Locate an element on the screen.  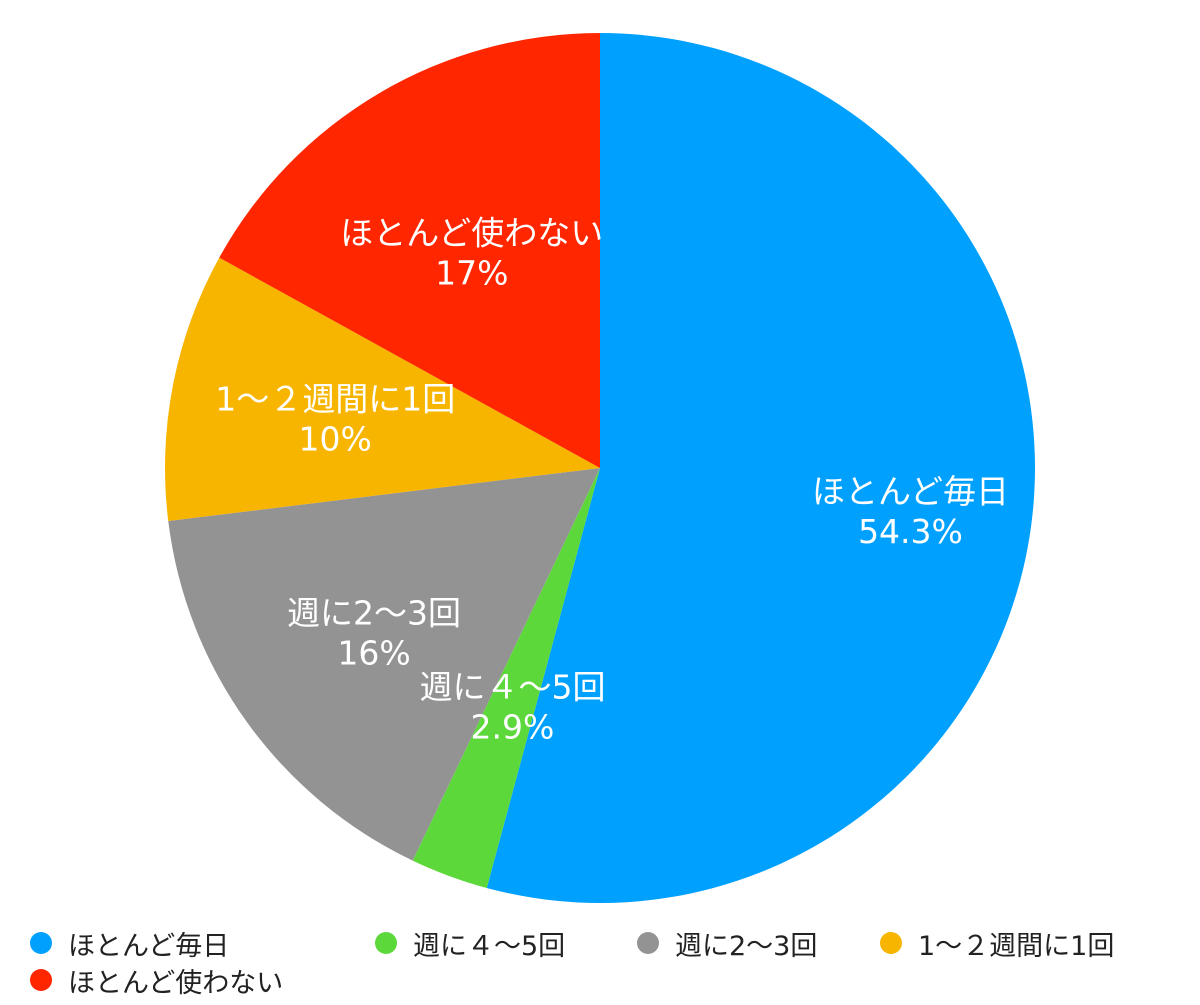
slice-label-value: 16% is located at coordinates (373, 653).